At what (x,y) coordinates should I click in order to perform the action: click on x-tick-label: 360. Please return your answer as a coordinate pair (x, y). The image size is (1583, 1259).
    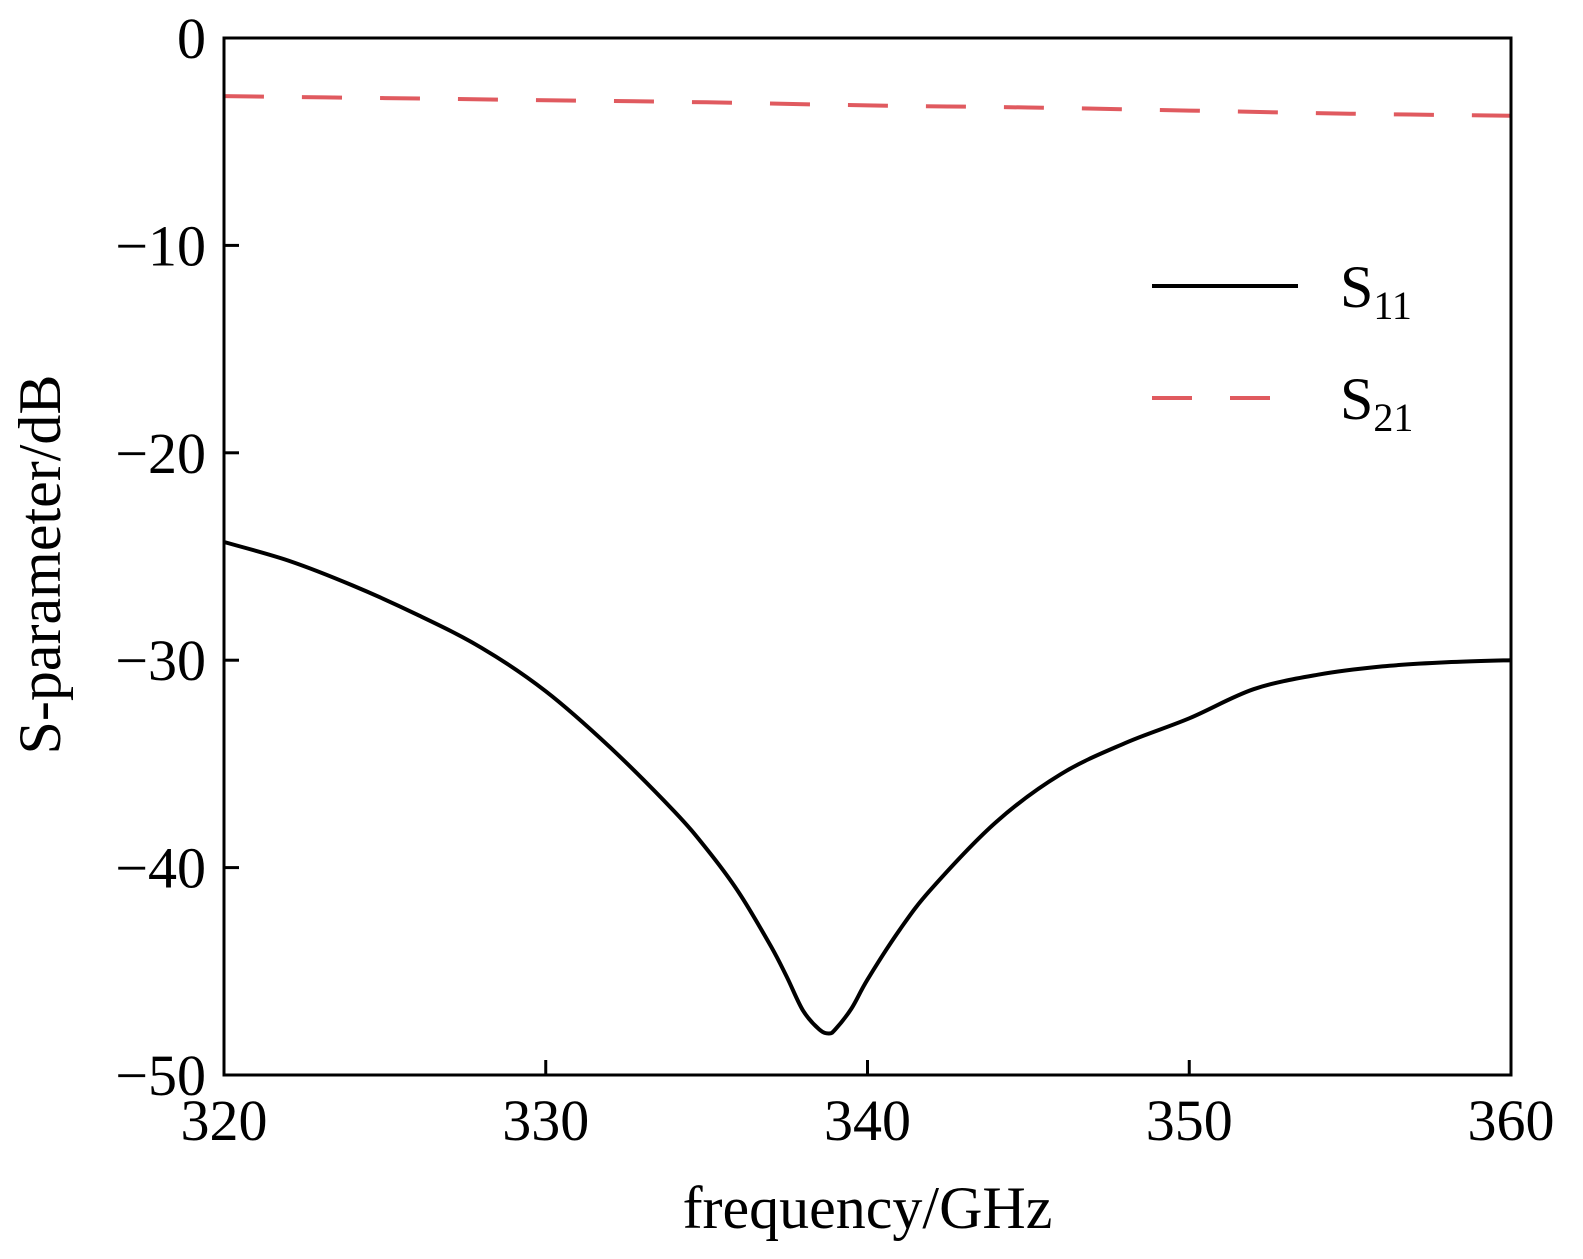
    Looking at the image, I should click on (1511, 1120).